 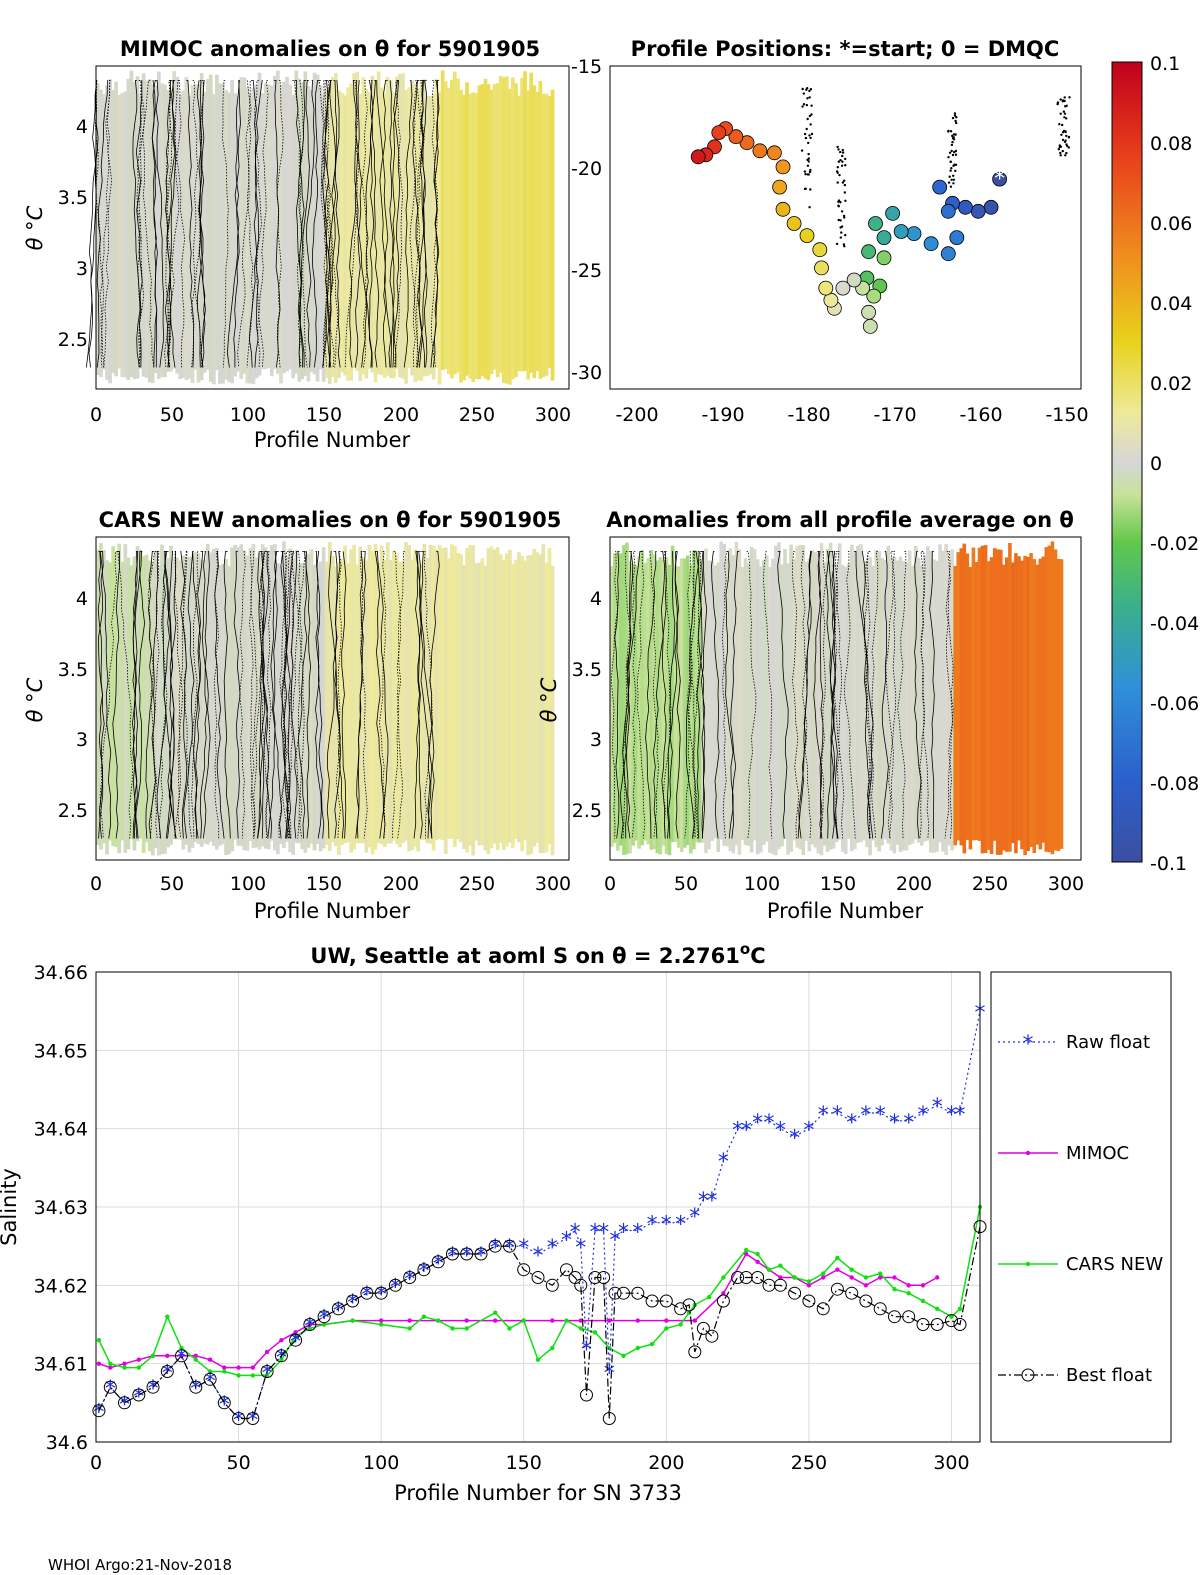 I want to click on panel-allavg-ylabel: θ °C, so click(x=549, y=699).